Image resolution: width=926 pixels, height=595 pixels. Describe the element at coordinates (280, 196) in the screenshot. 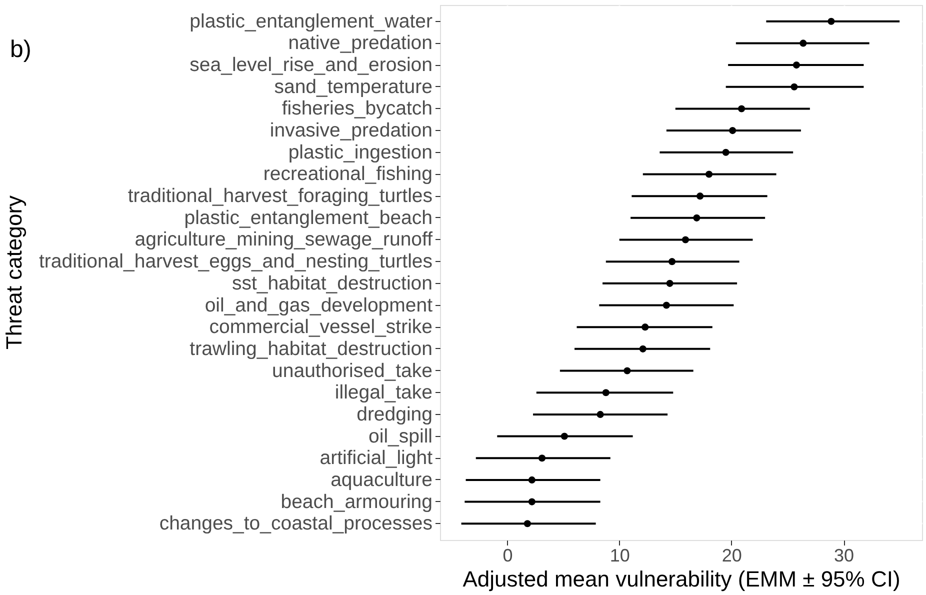

I see `y-tick-label: traditional_harvest_foraging_turtles` at that location.